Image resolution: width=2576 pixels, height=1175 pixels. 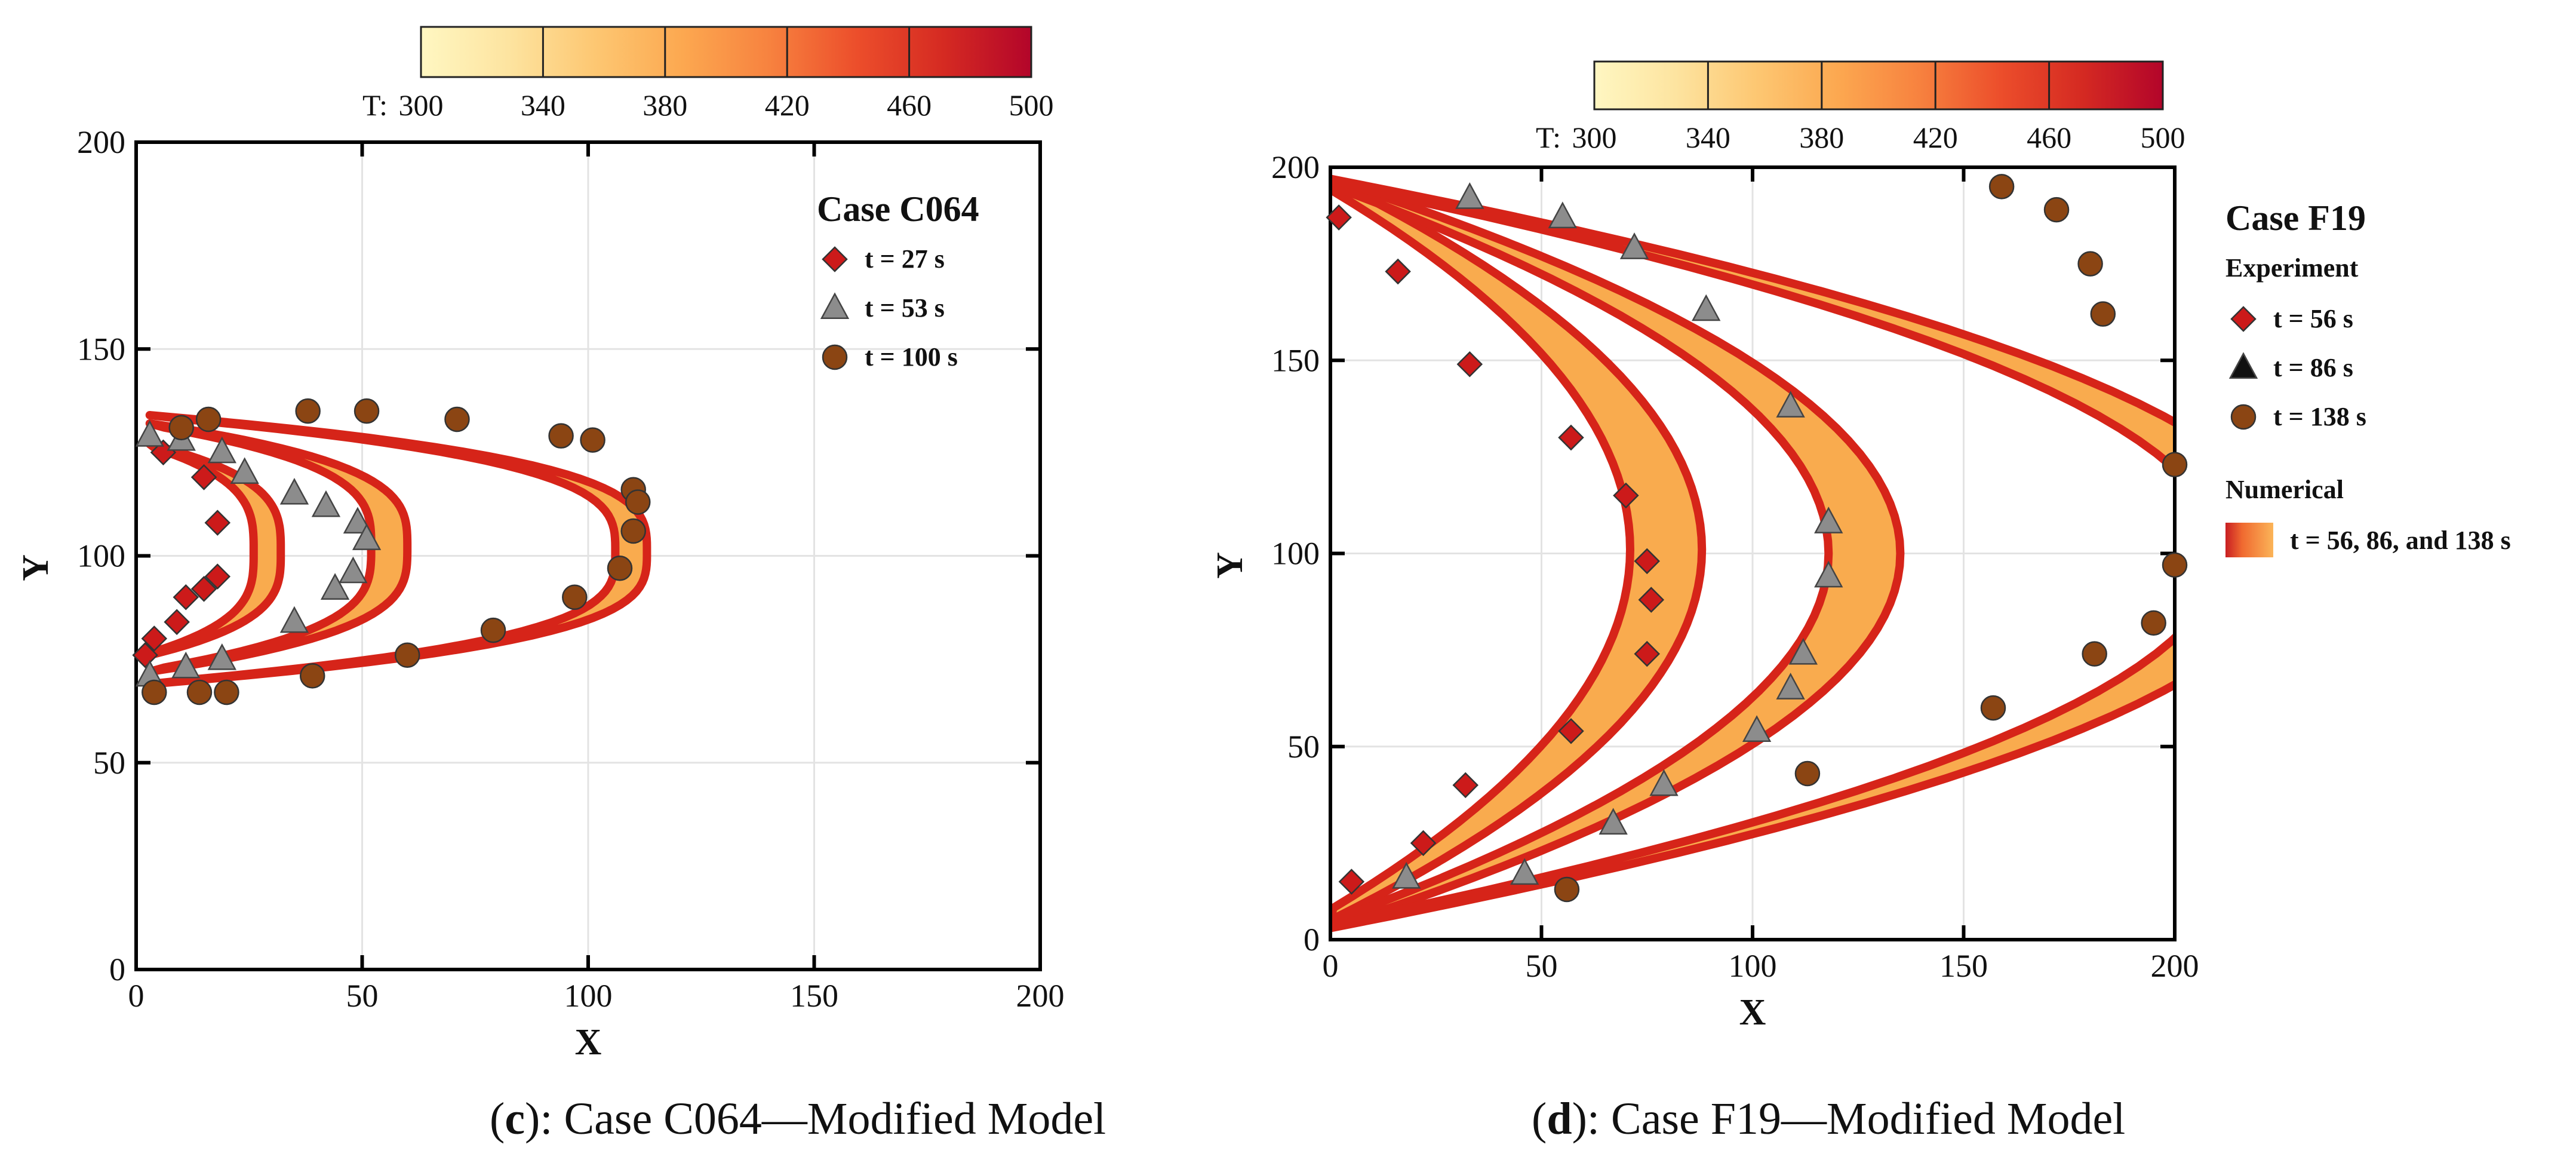 What do you see at coordinates (1495, 549) in the screenshot?
I see `series-56s` at bounding box center [1495, 549].